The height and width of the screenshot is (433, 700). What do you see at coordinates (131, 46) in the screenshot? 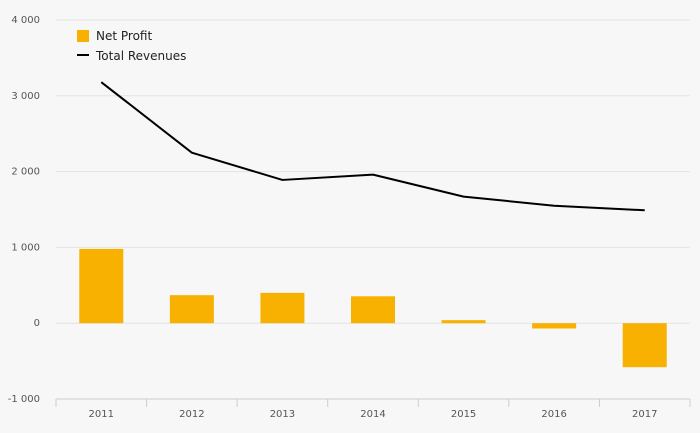
I see `legend: Net Profit Total Revenues` at bounding box center [131, 46].